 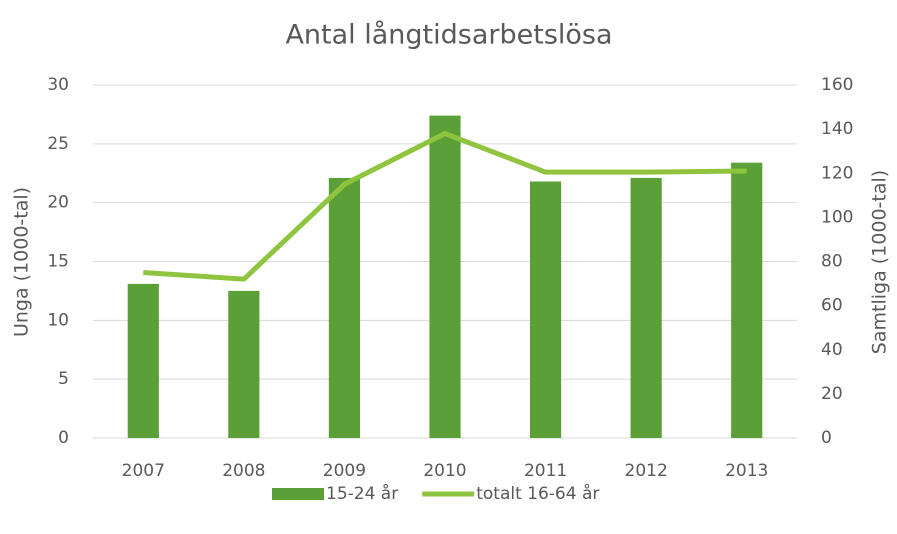 I want to click on x-tick-label: 2010, so click(x=444, y=471).